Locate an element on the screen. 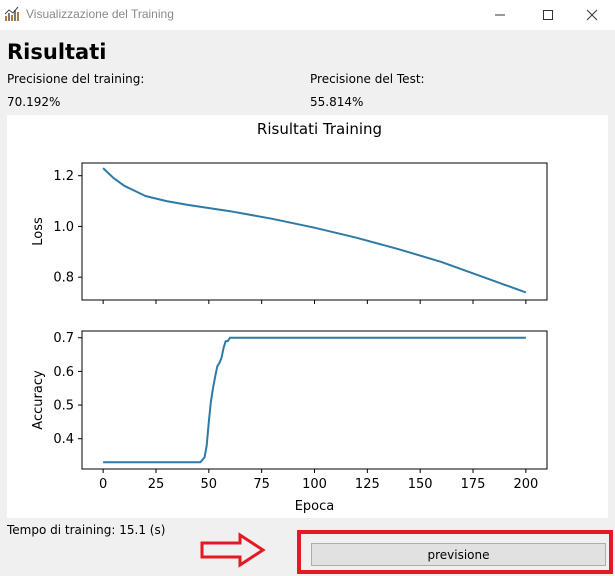  test-accuracy-value: 55.814% is located at coordinates (337, 102).